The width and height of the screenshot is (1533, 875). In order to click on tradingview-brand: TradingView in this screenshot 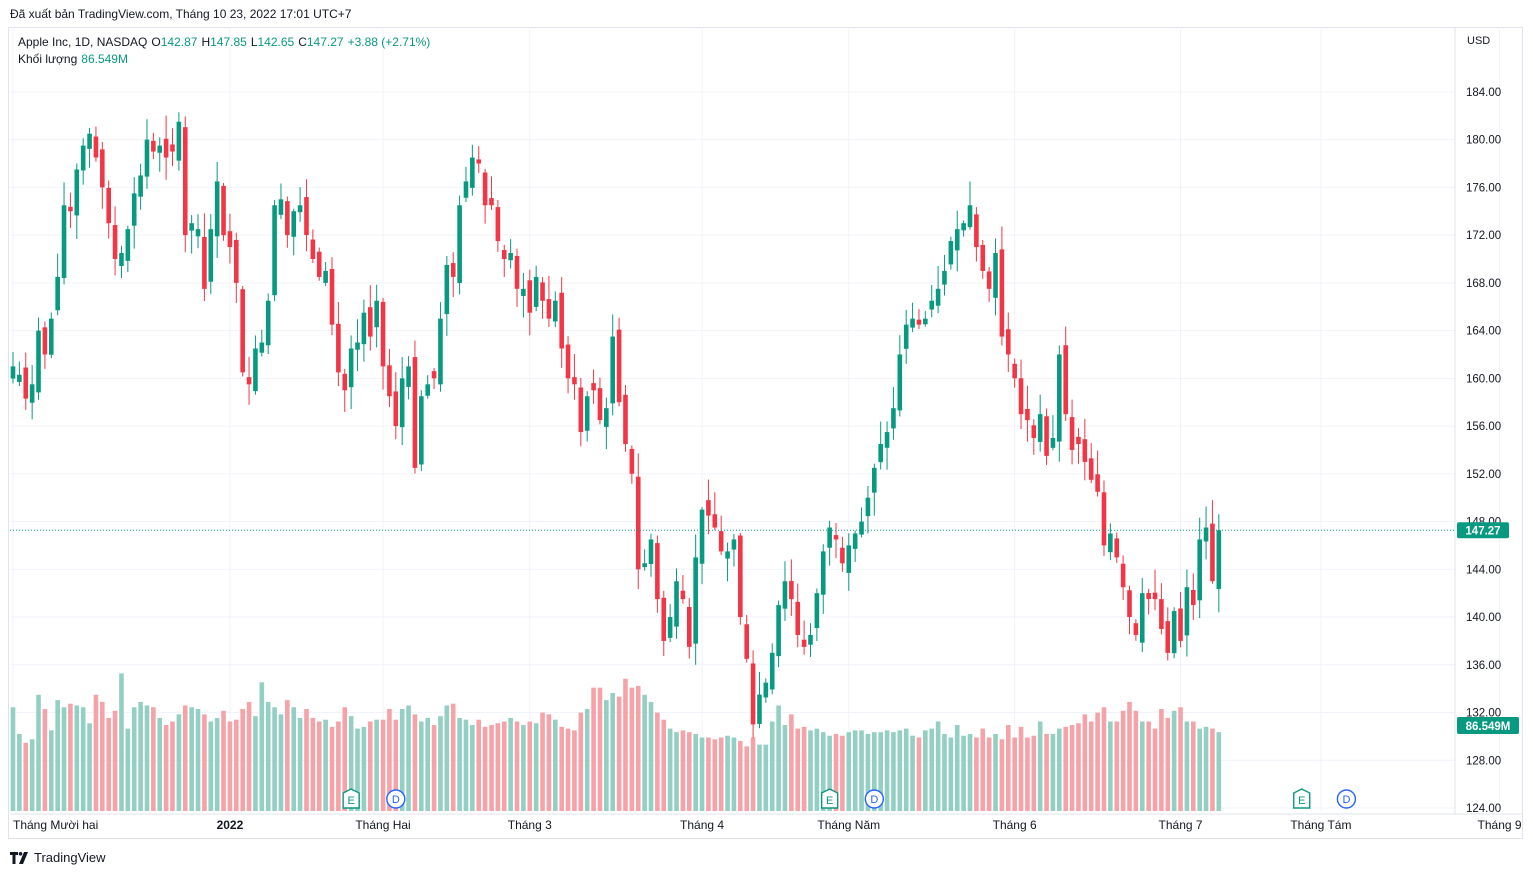, I will do `click(58, 857)`.